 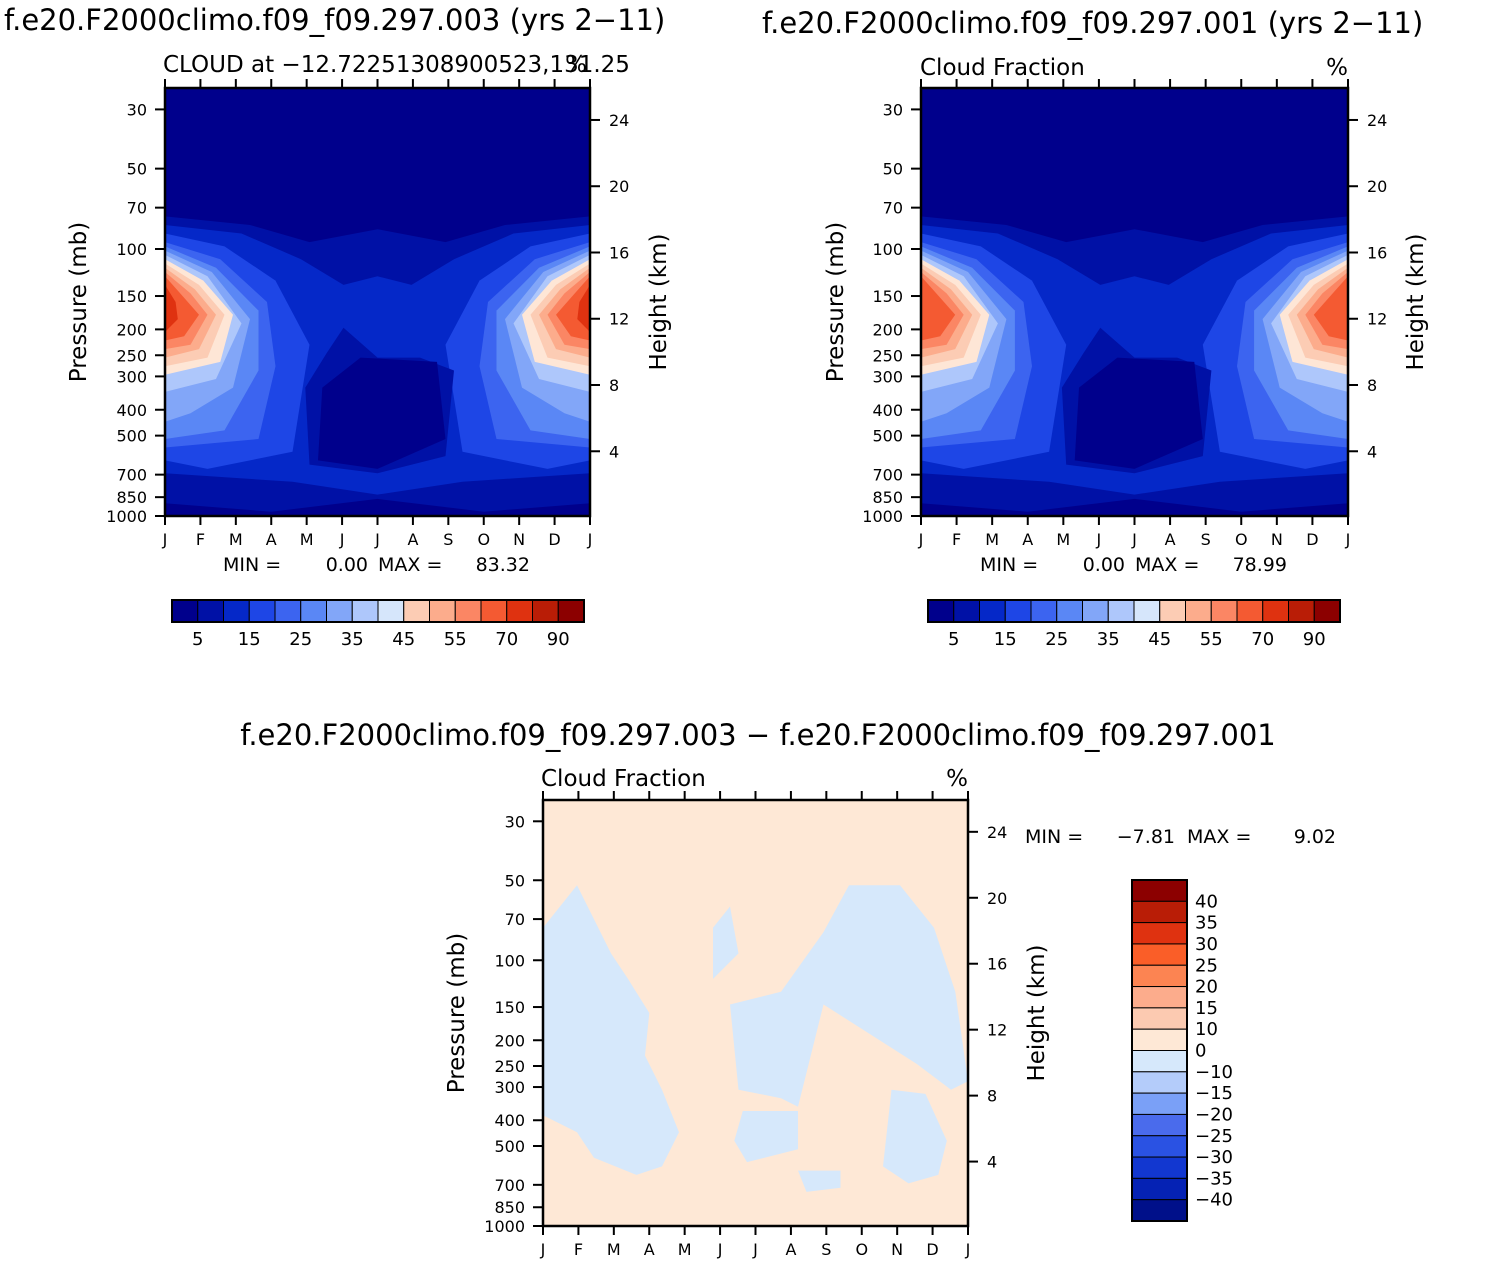 What do you see at coordinates (1146, 837) in the screenshot?
I see `diff-min-value: −7.81` at bounding box center [1146, 837].